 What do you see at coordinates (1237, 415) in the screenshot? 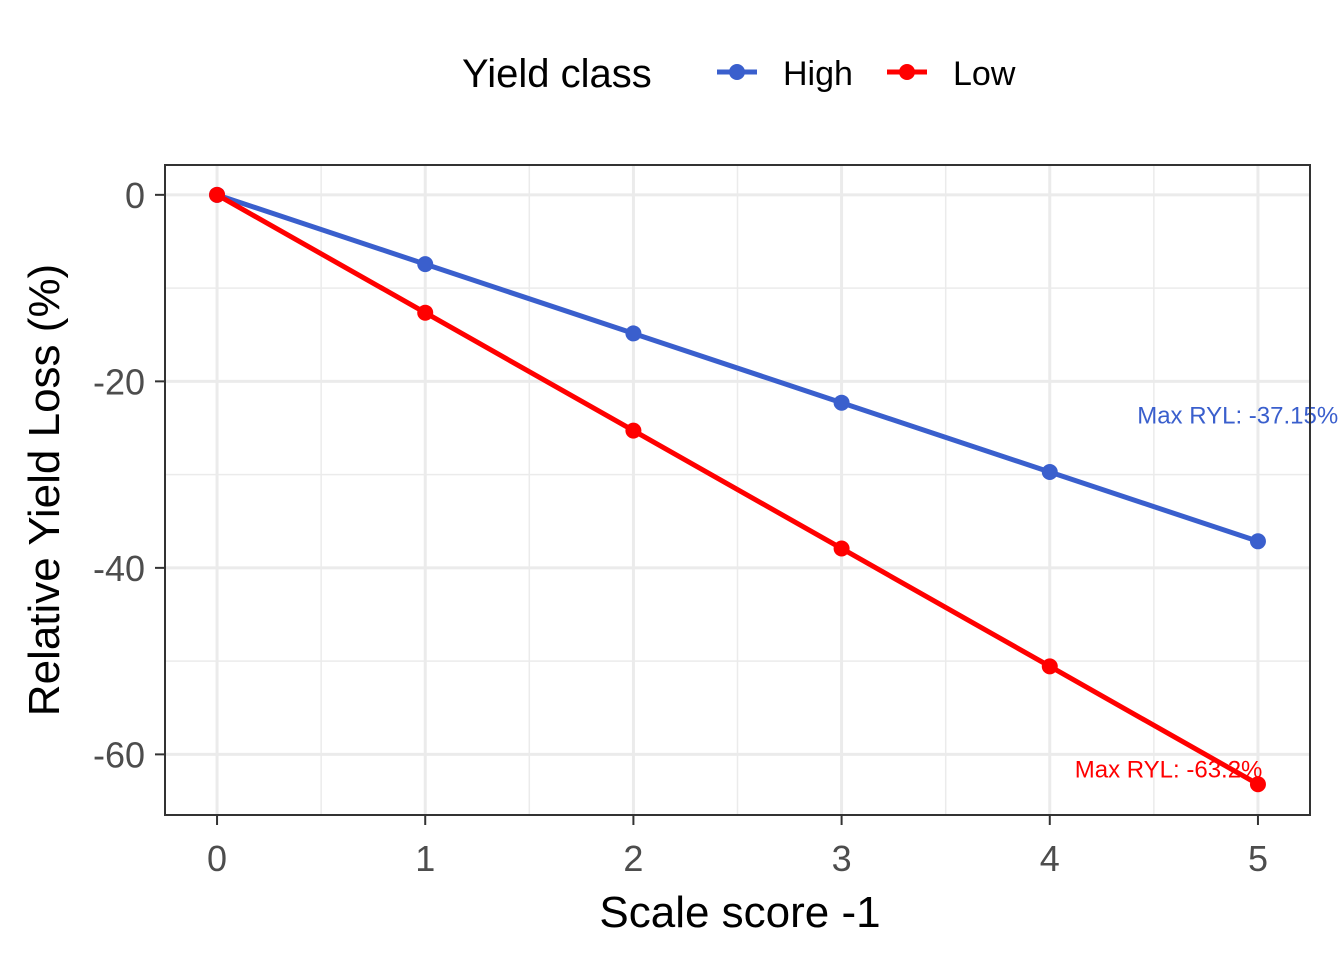
I see `annotation-high: Max RYL: -37.15%` at bounding box center [1237, 415].